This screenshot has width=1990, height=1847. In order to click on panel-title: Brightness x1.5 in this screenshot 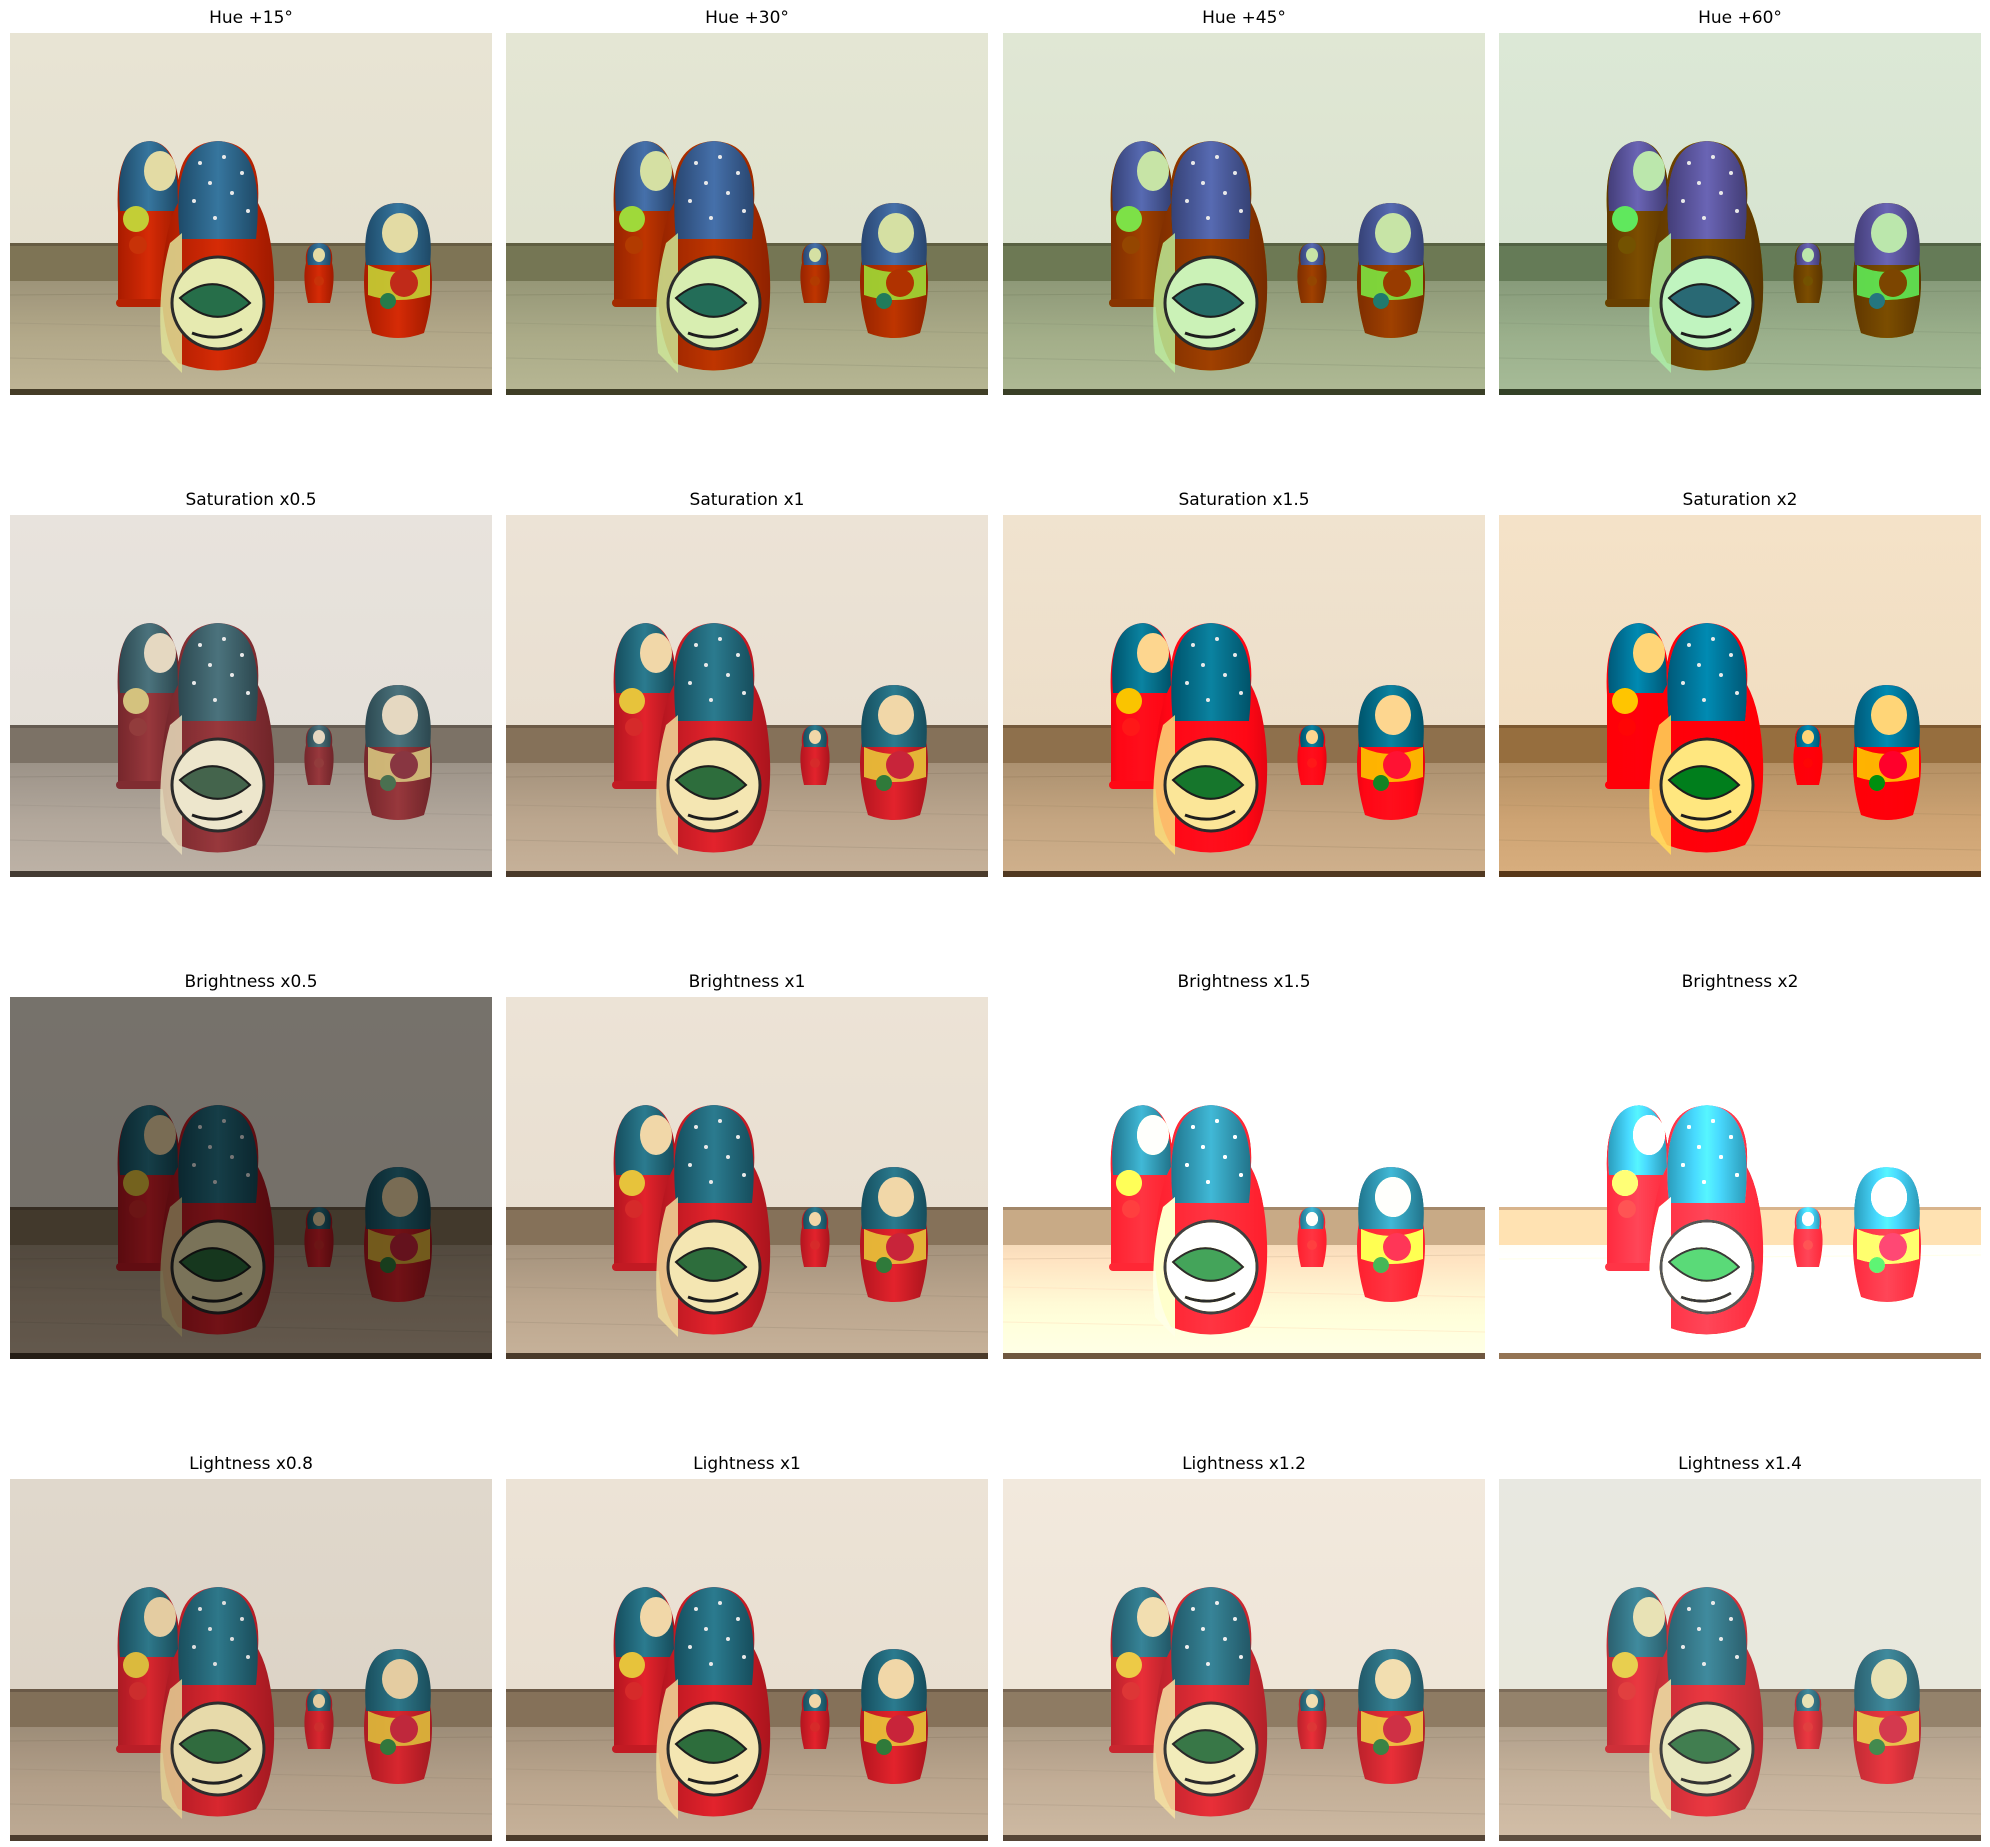, I will do `click(1244, 982)`.